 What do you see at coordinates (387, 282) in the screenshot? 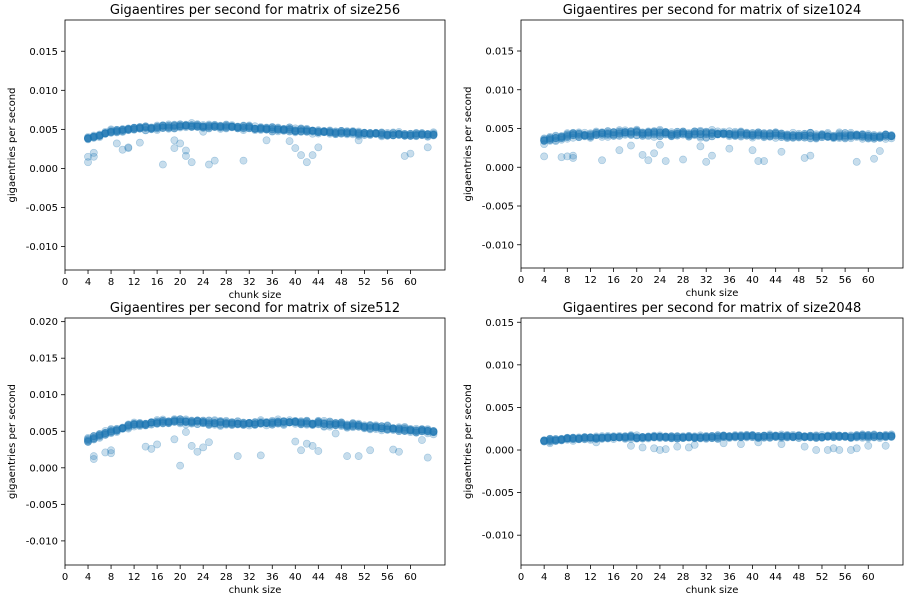
I see `x-tick-label: 56` at bounding box center [387, 282].